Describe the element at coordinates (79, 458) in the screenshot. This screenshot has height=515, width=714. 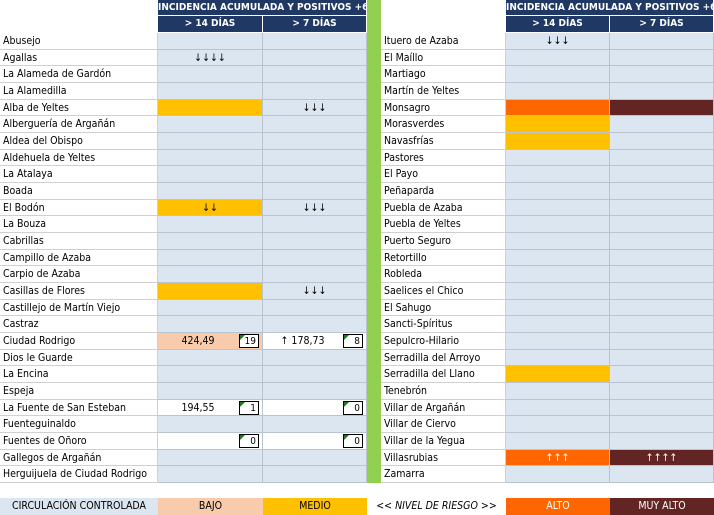
I see `municipality: Gallegos de Argañán` at that location.